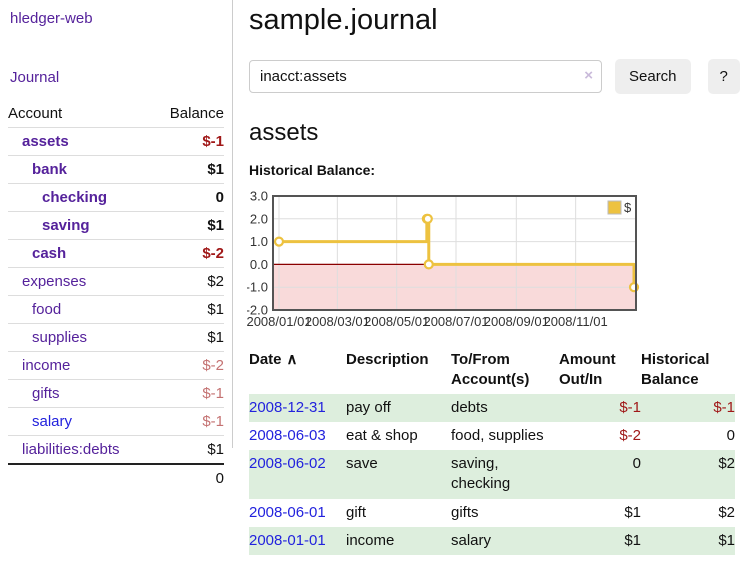 This screenshot has height=582, width=742. Describe the element at coordinates (259, 218) in the screenshot. I see `svg-text: 2.0` at that location.